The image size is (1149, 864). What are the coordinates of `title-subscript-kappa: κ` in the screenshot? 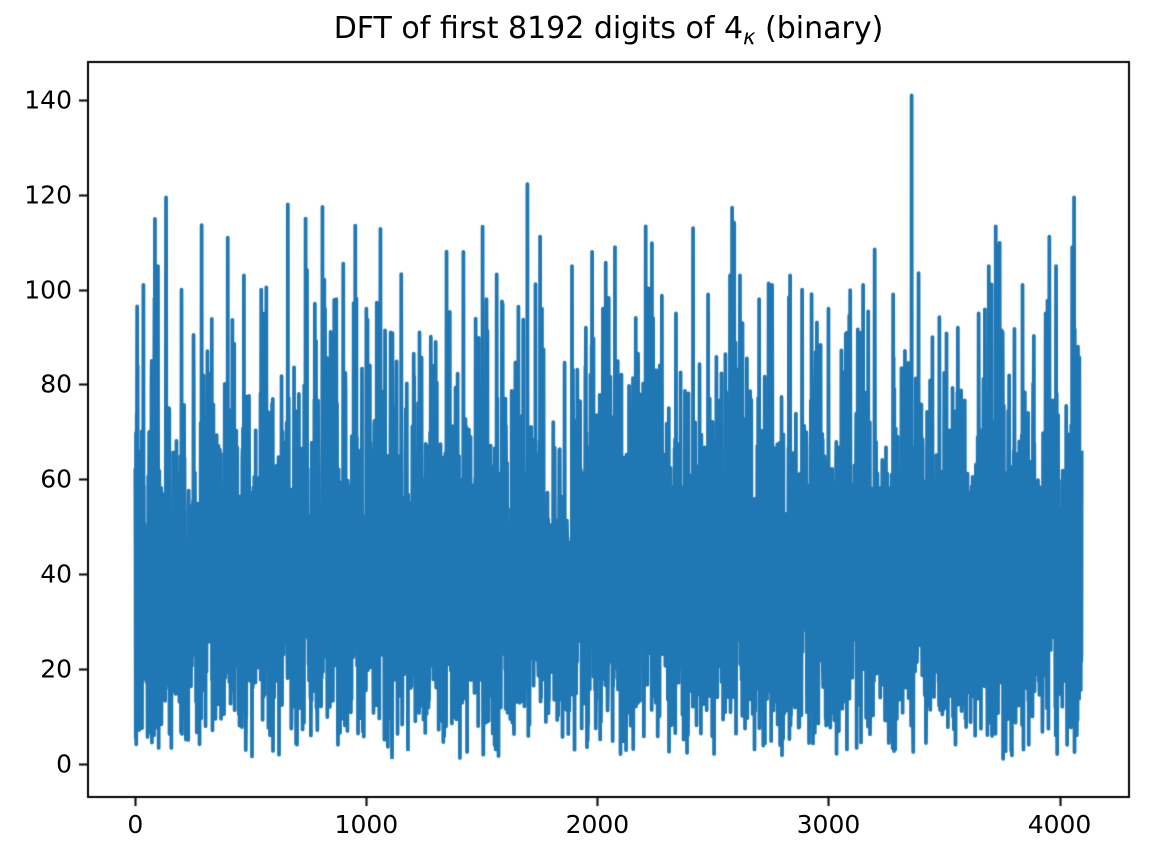 It's located at (749, 37).